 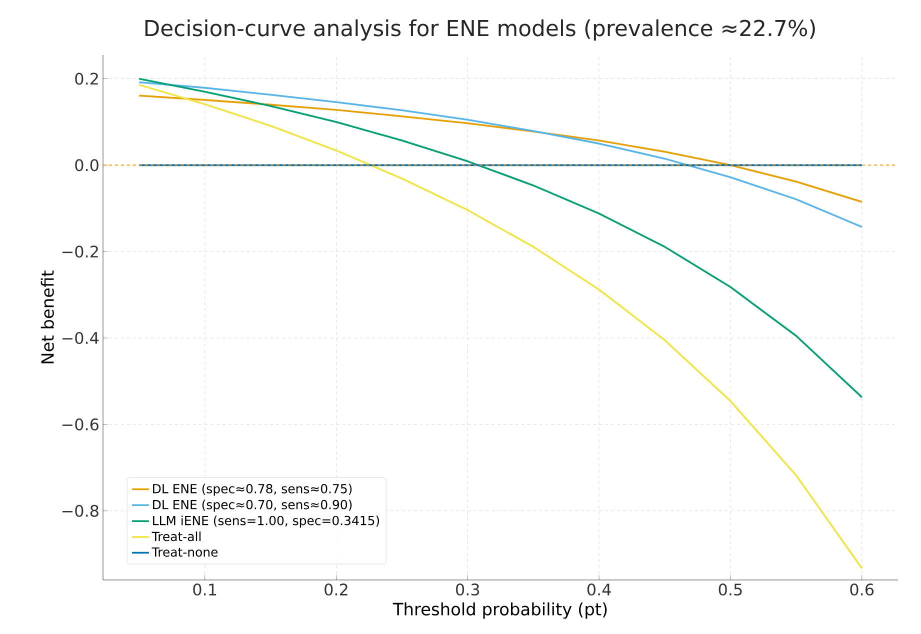 What do you see at coordinates (500, 148) in the screenshot?
I see `line-series` at bounding box center [500, 148].